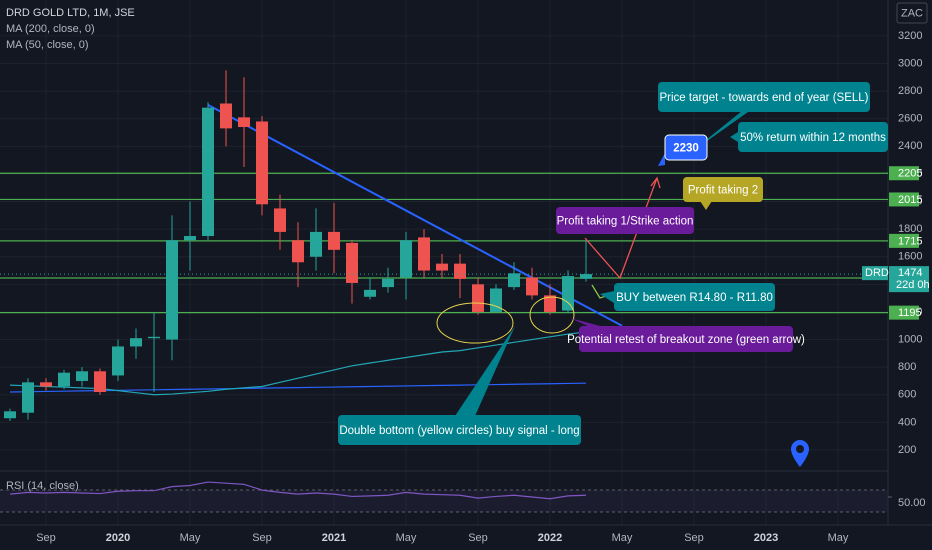 The height and width of the screenshot is (550, 932). I want to click on y-tick-label: 1800, so click(910, 229).